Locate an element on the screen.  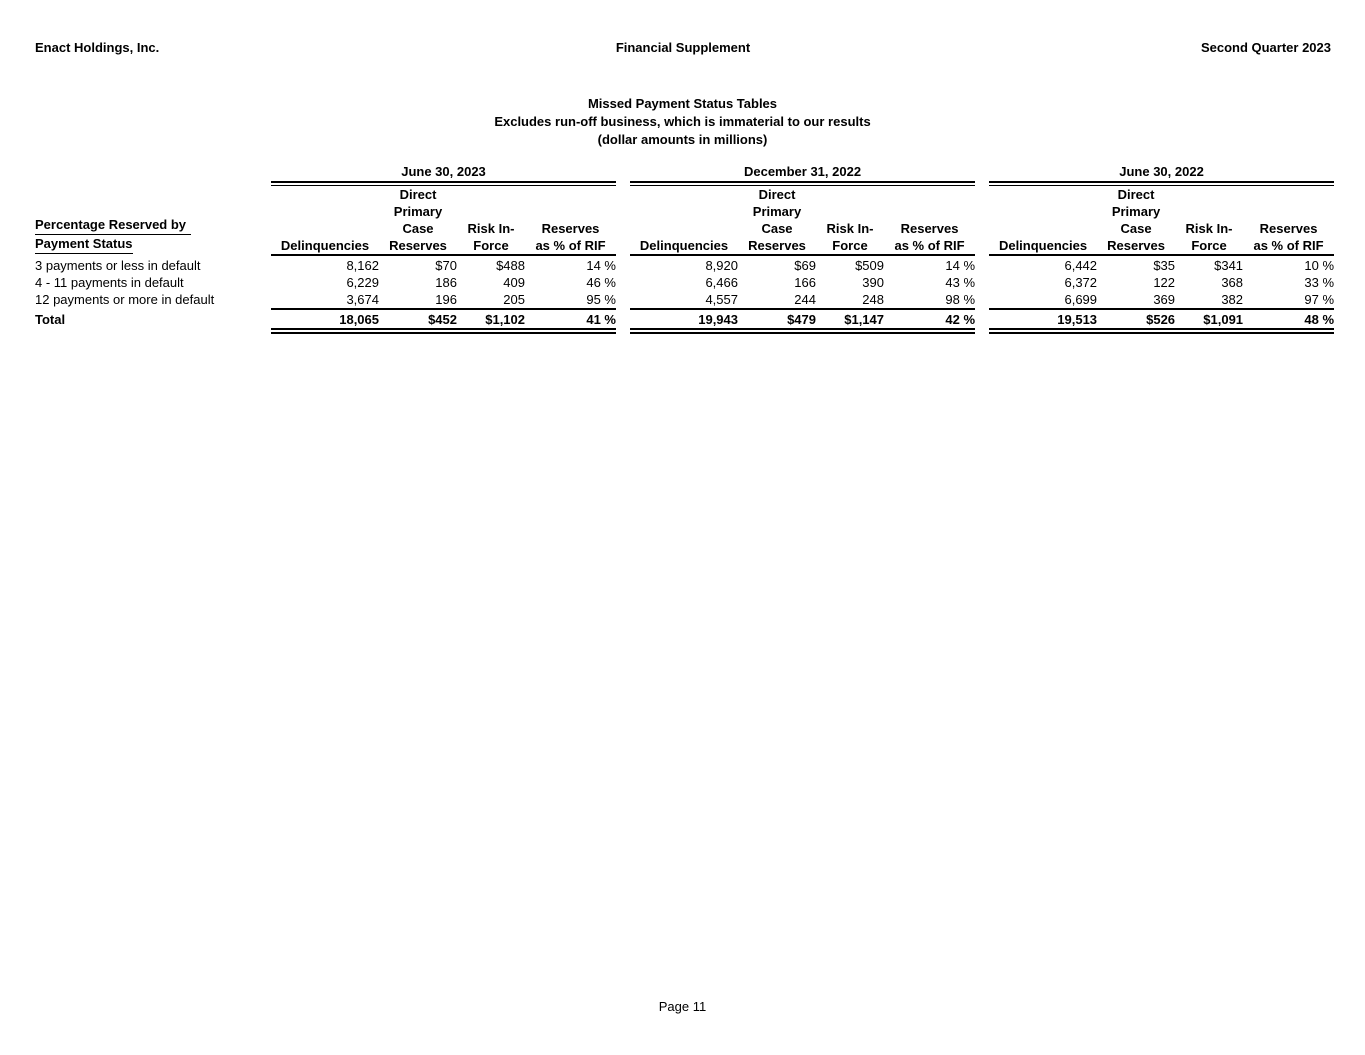
reporting-period: Second Quarter 2023 is located at coordinates (1265, 47).